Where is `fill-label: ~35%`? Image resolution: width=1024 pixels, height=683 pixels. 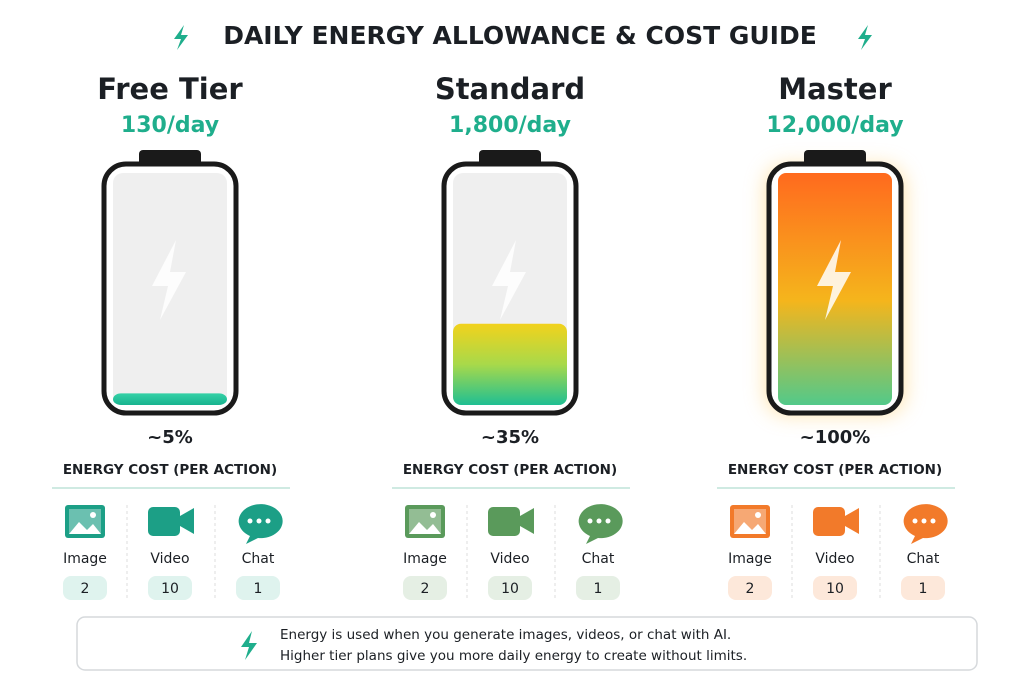
fill-label: ~35% is located at coordinates (510, 437).